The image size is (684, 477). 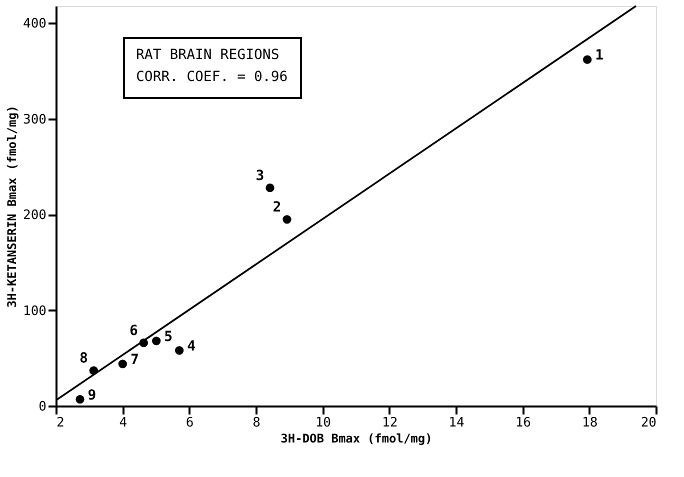 I want to click on x-tick-label: 16, so click(x=523, y=423).